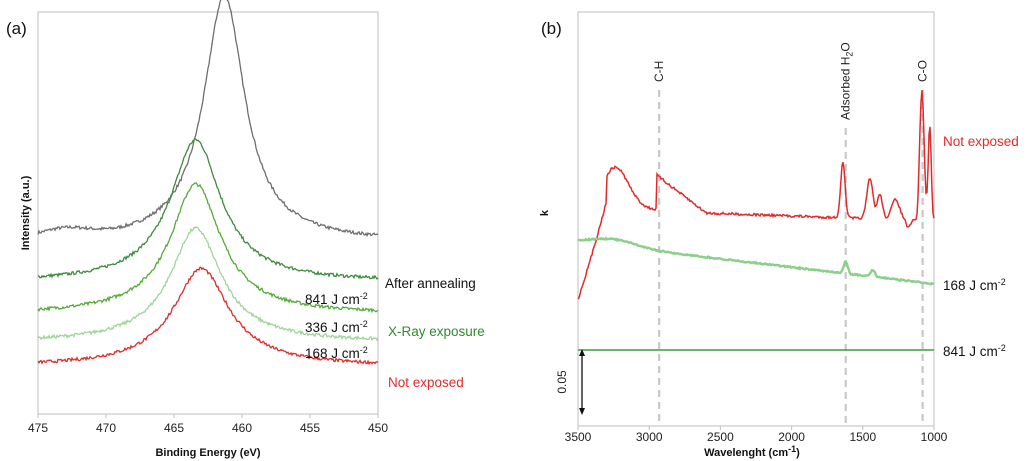  I want to click on panel-a-x-tick-3: 460, so click(242, 428).